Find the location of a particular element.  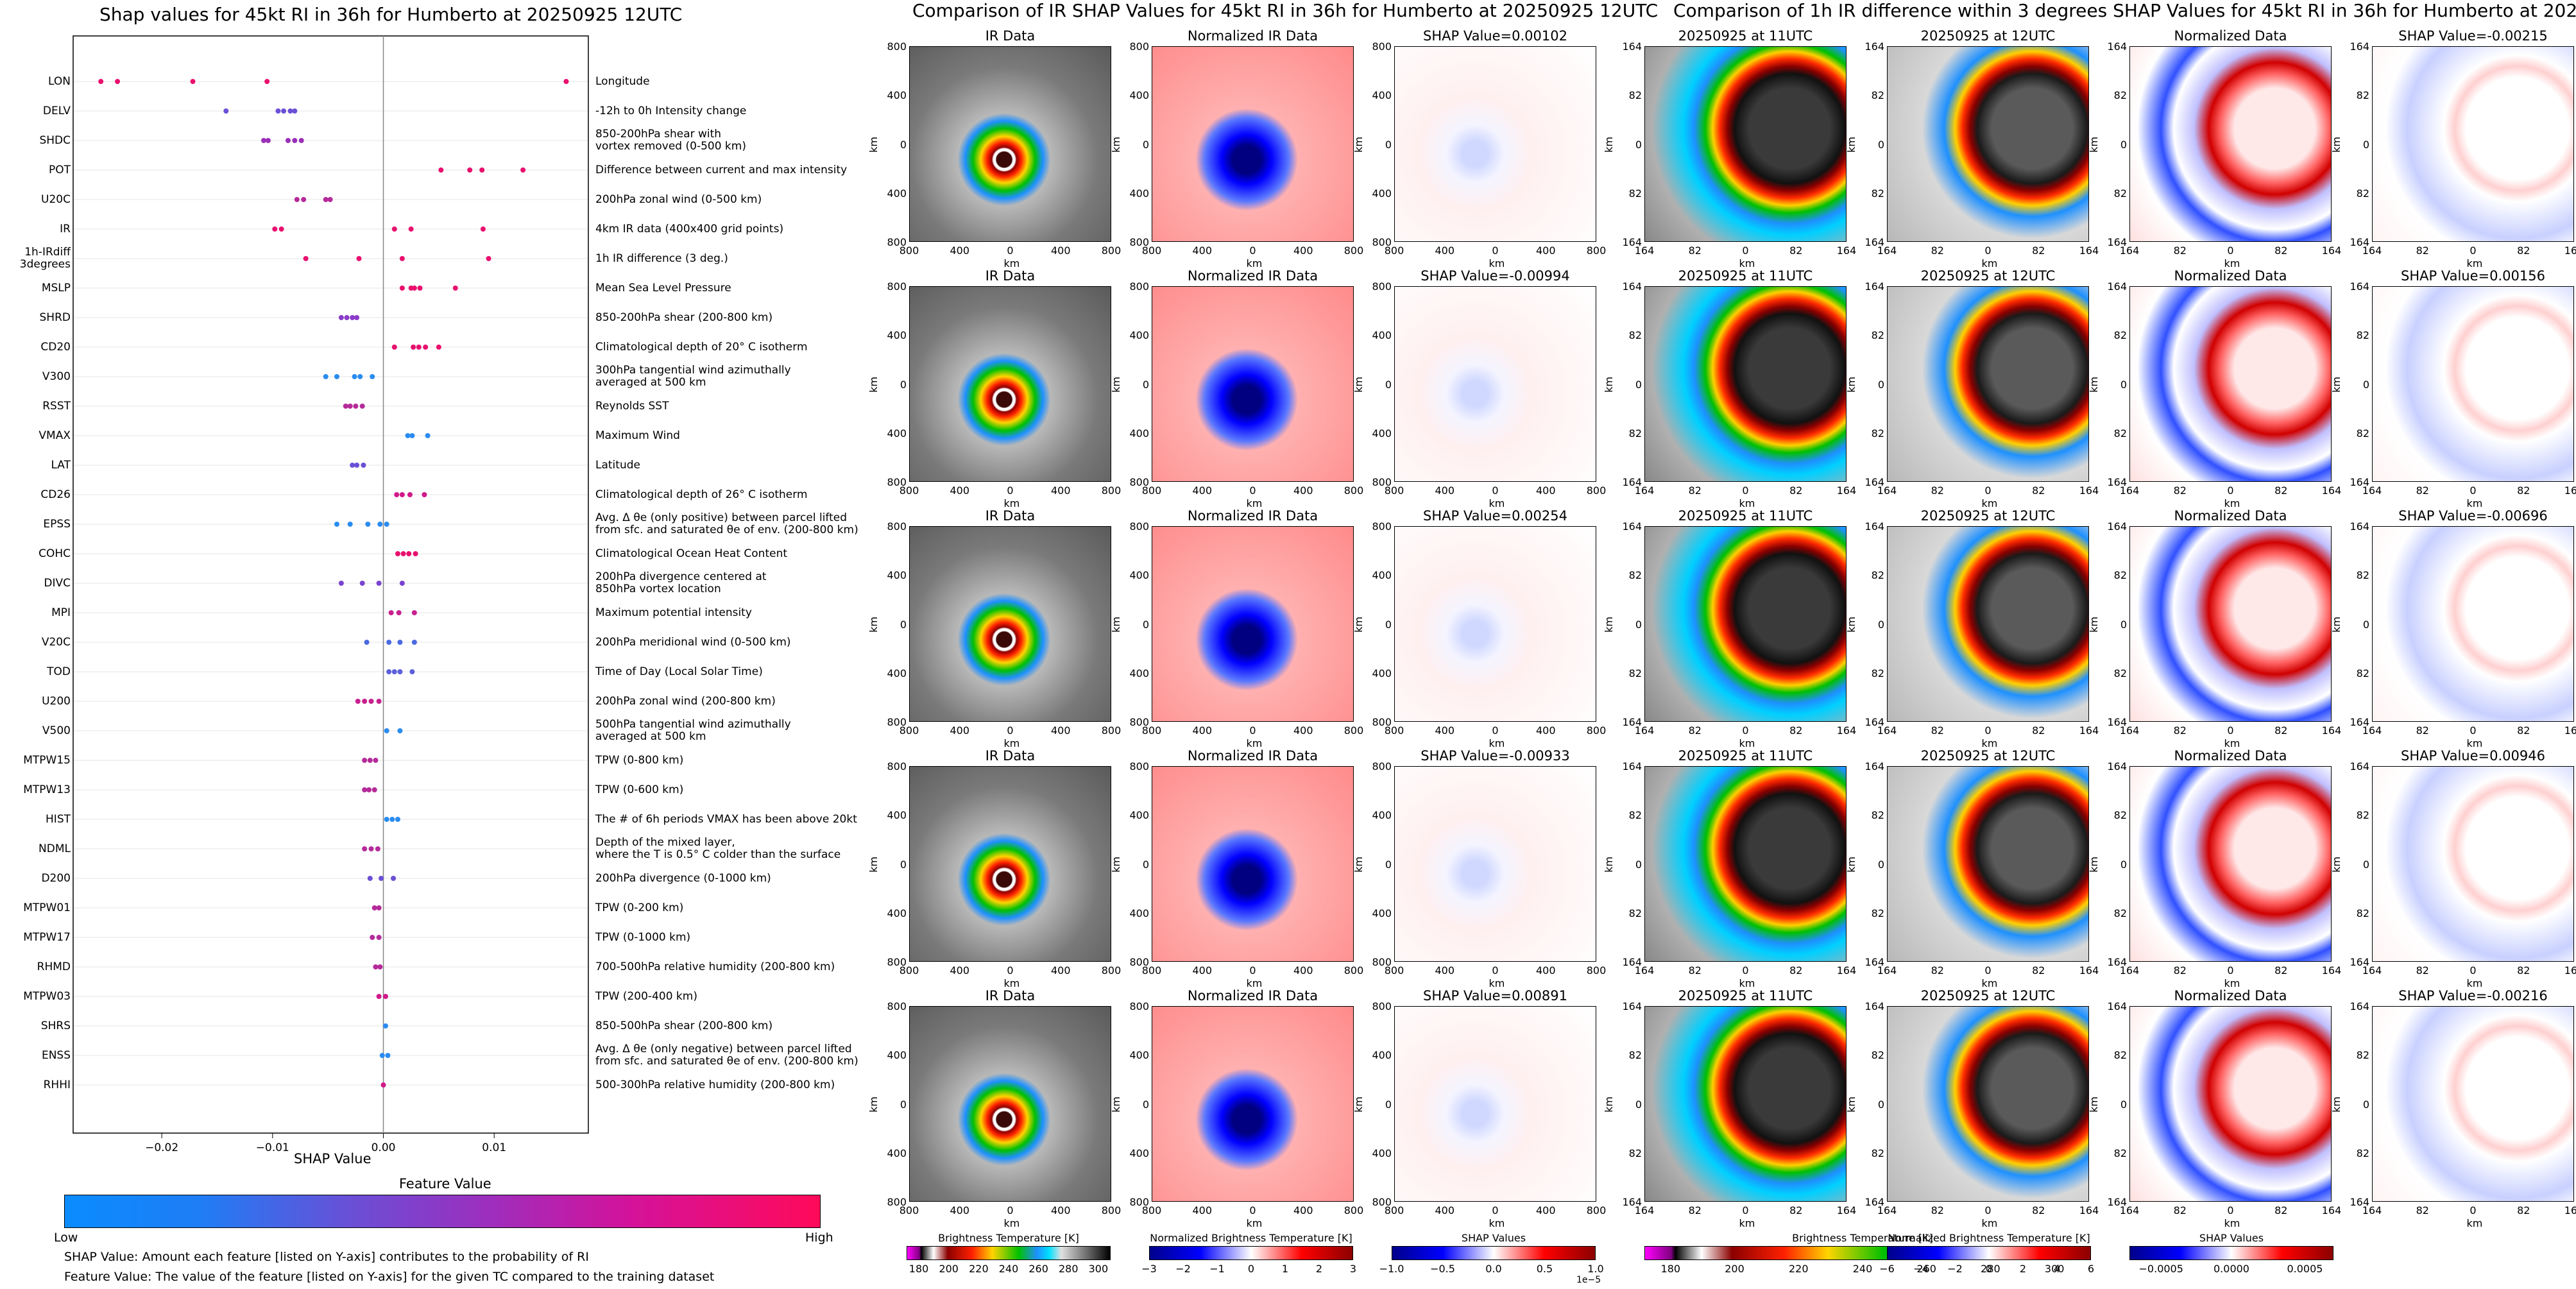

feature-name-label: DELV is located at coordinates (35, 111).